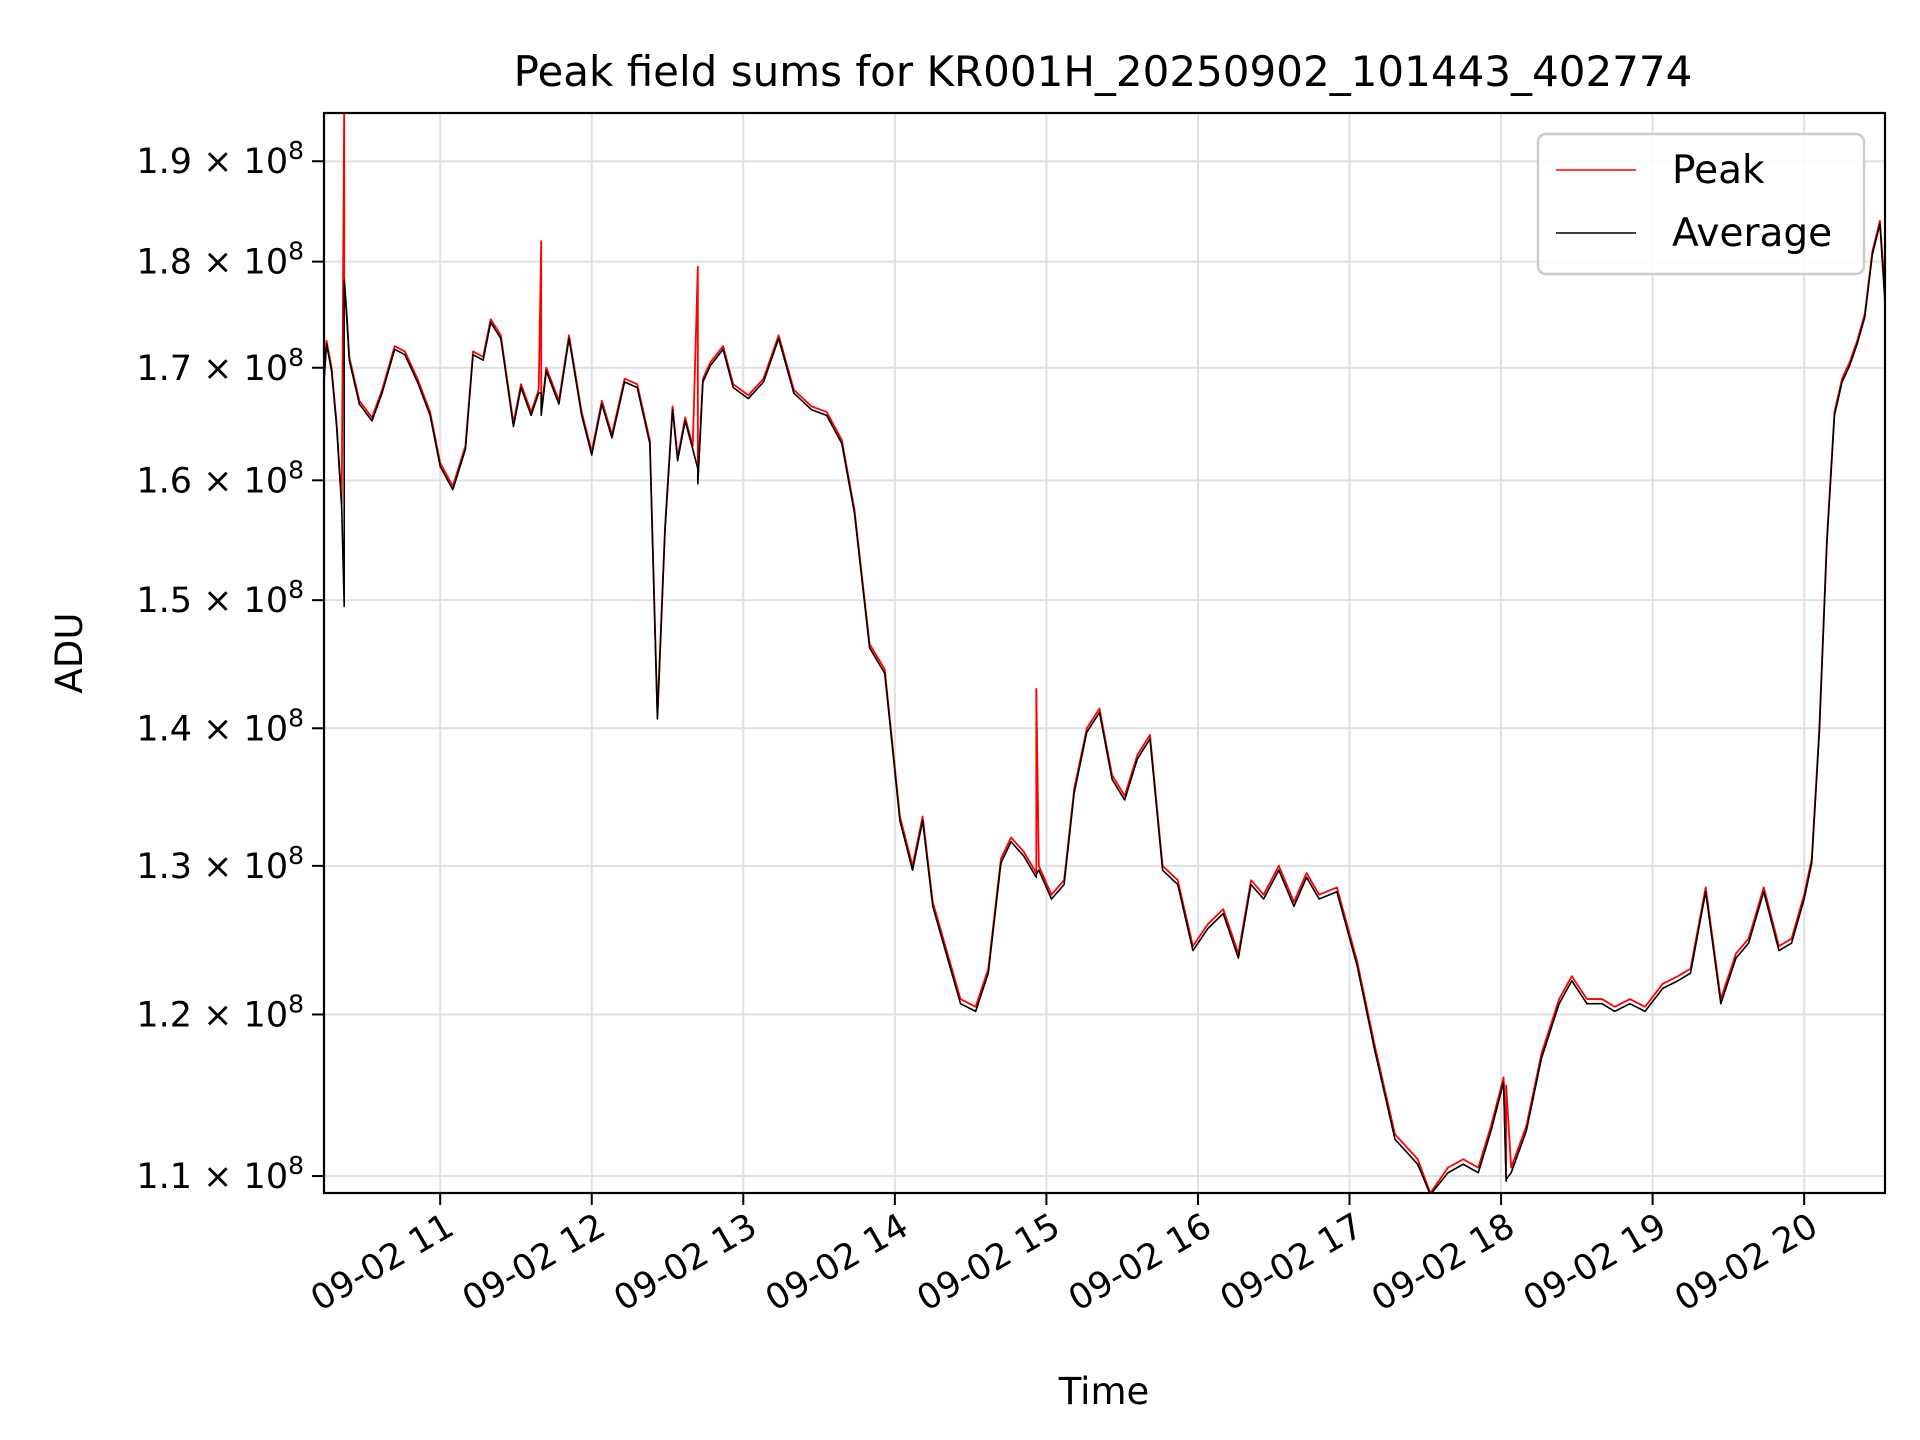 The image size is (1920, 1440). I want to click on legend-label-average: Average, so click(1752, 233).